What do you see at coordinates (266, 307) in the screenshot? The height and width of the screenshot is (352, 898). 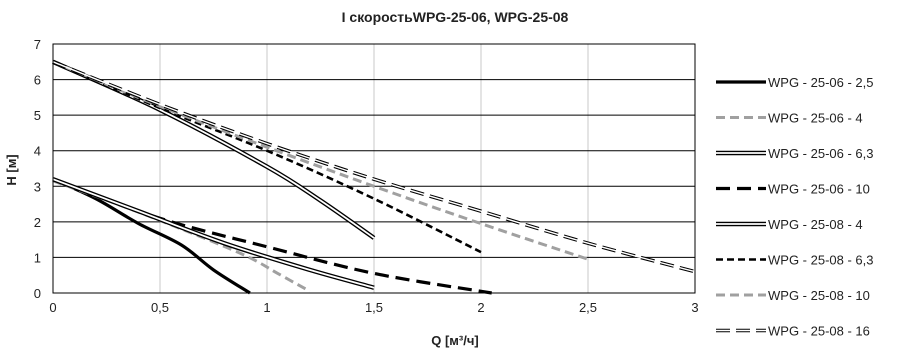 I see `x-tick-label: 1` at bounding box center [266, 307].